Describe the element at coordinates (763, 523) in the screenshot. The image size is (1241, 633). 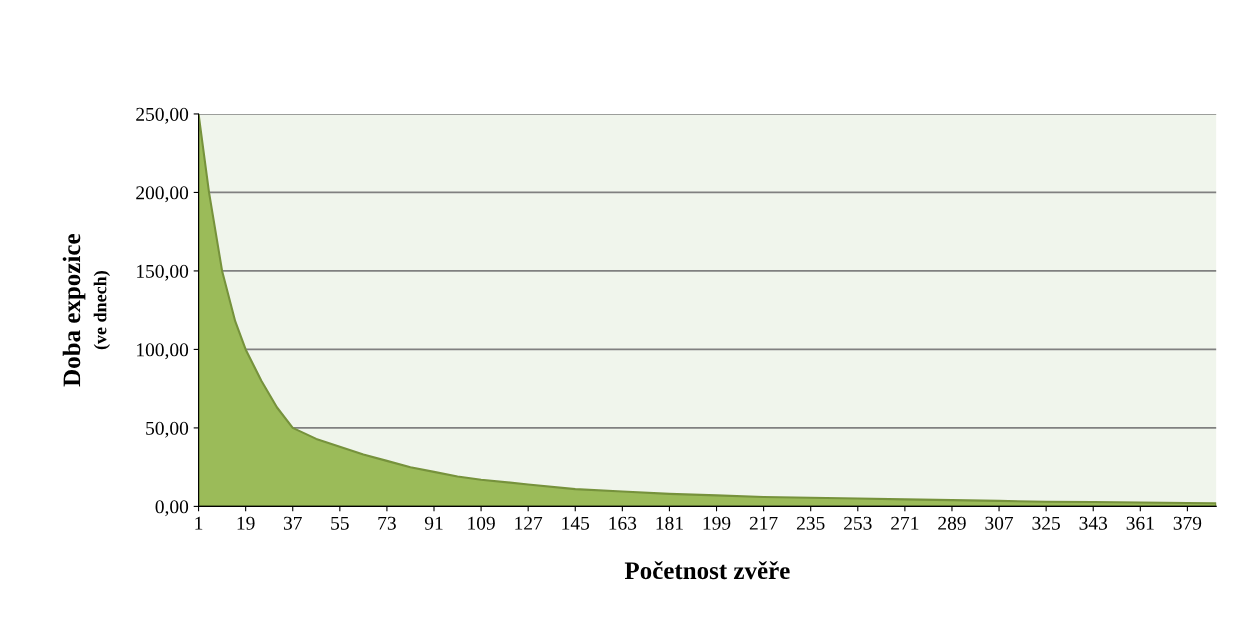
I see `x-tick-label: 217` at that location.